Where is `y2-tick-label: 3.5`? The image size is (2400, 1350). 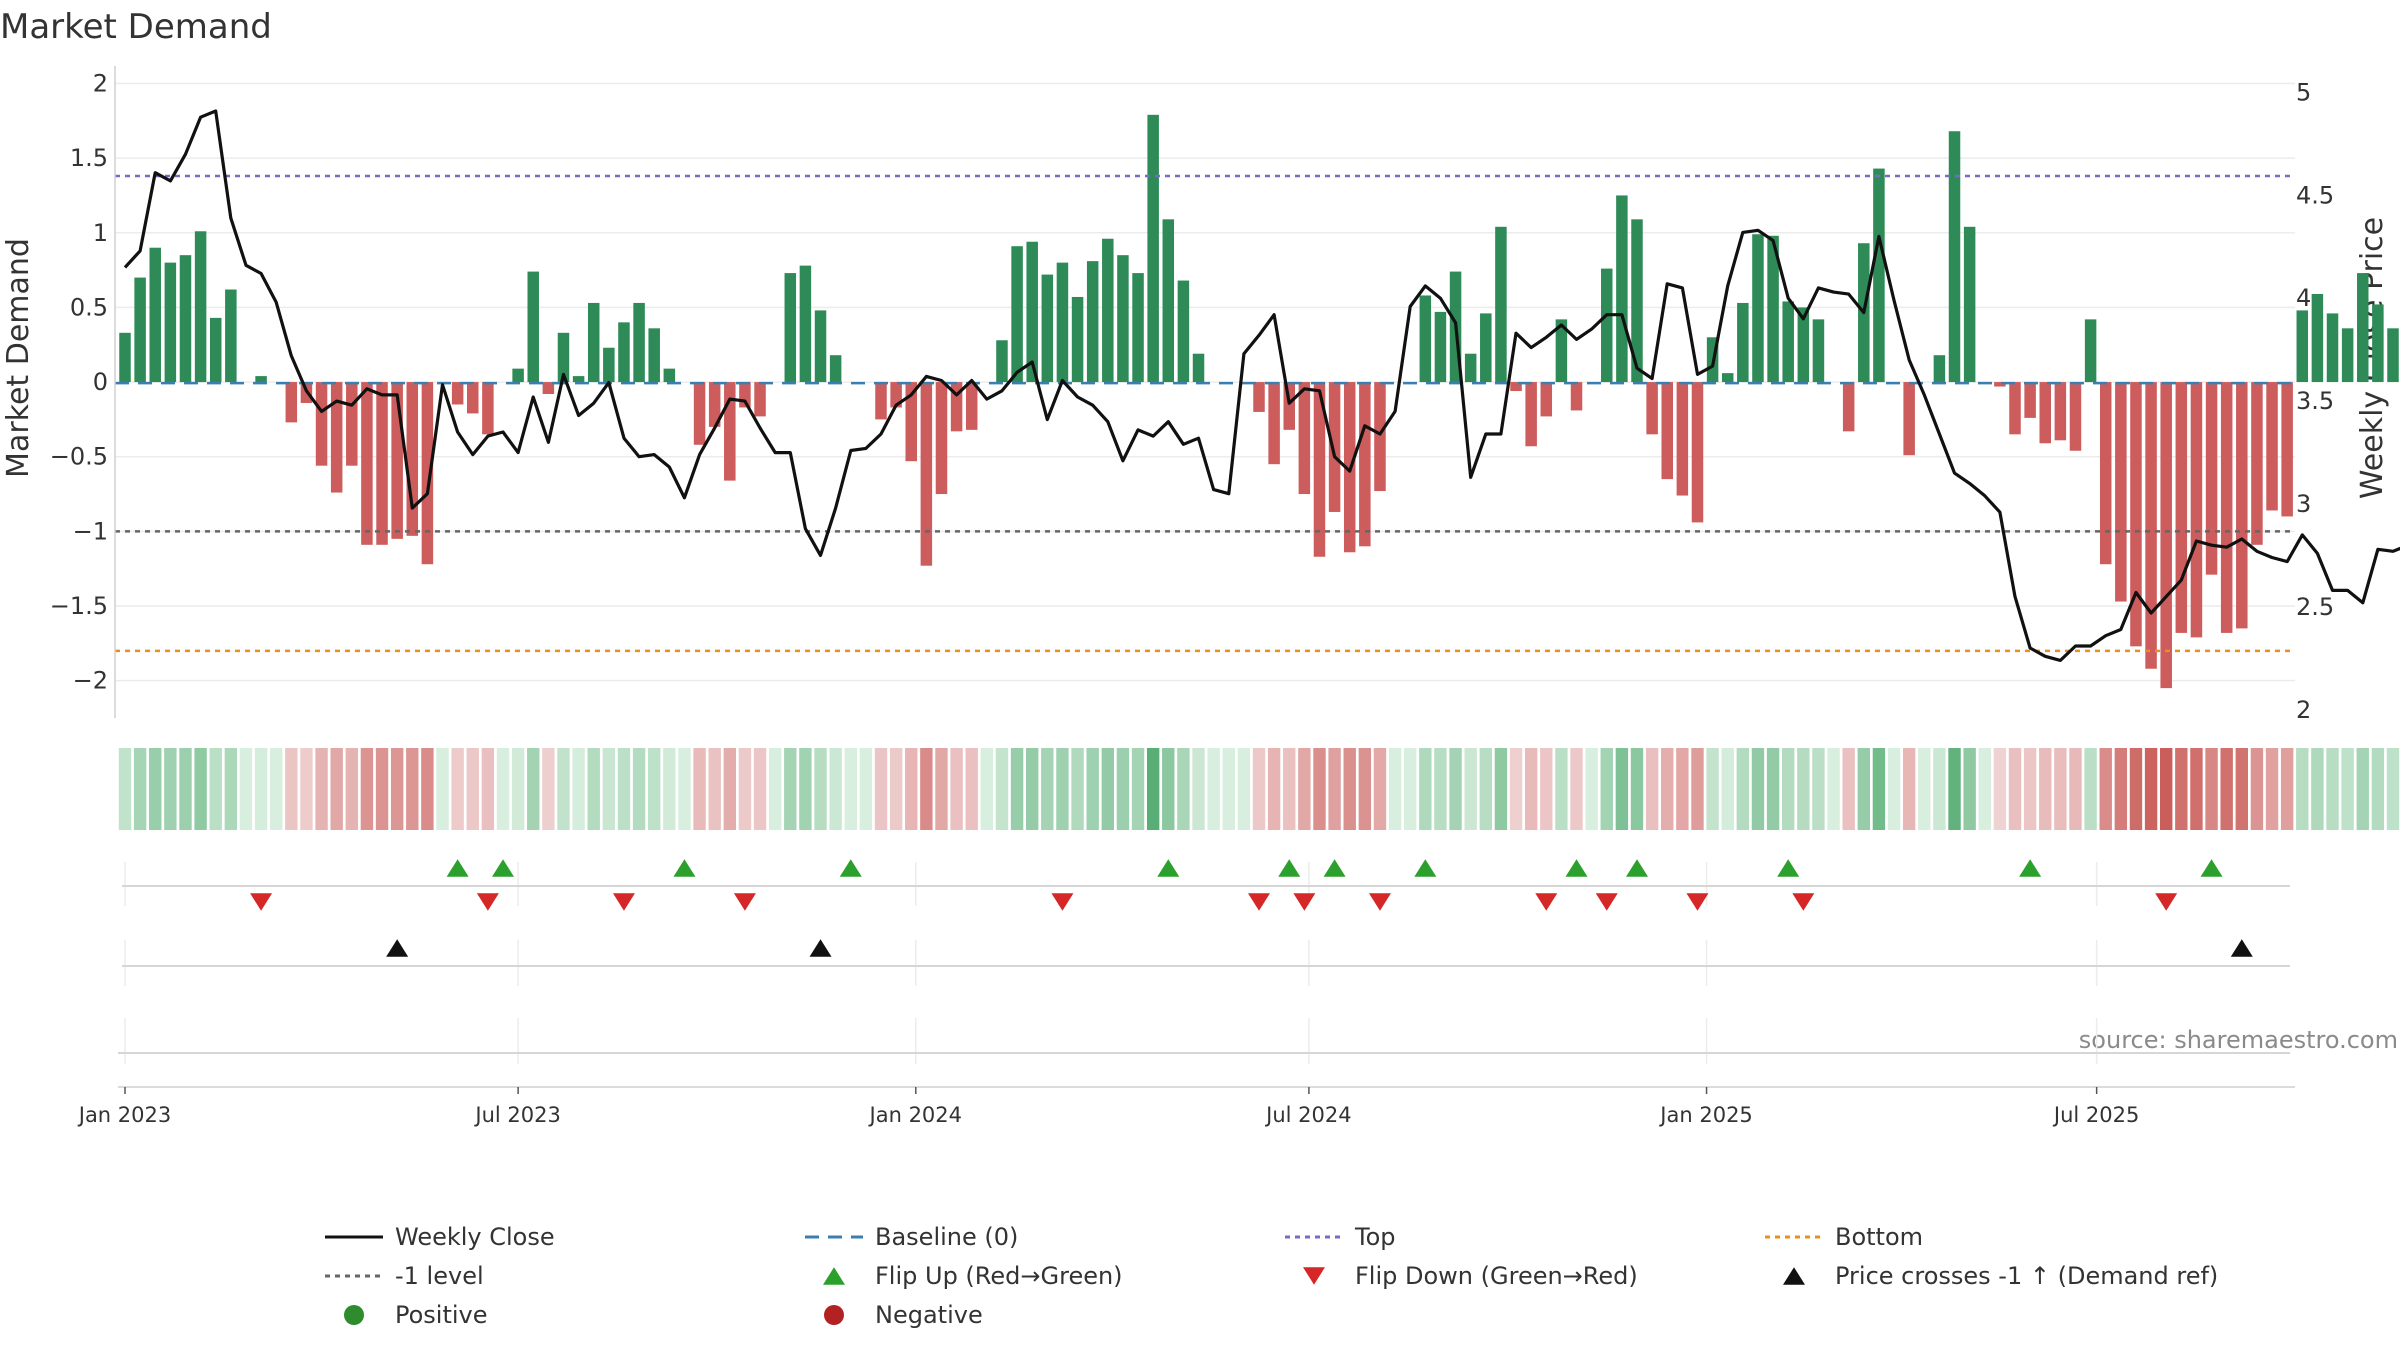 y2-tick-label: 3.5 is located at coordinates (2315, 401).